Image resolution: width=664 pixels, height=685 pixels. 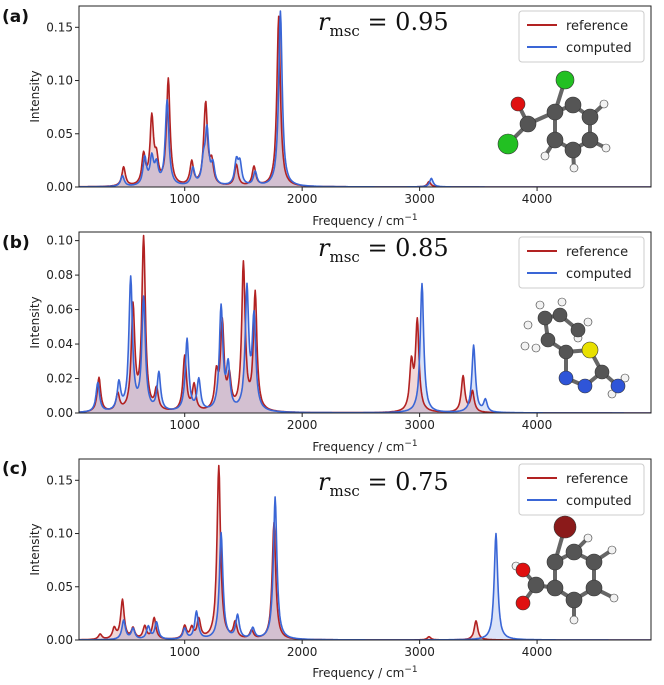 I want to click on panel-label: (c), so click(x=15, y=469).